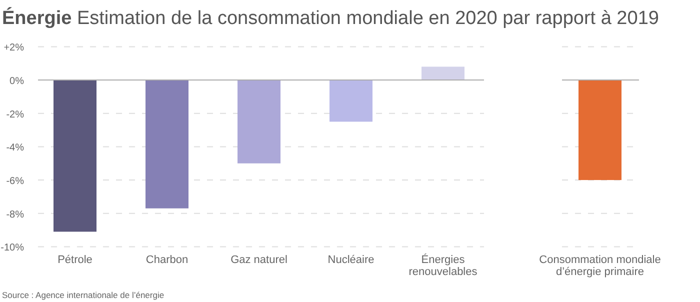 The height and width of the screenshot is (302, 700). I want to click on x-tick-label: Charbon, so click(167, 260).